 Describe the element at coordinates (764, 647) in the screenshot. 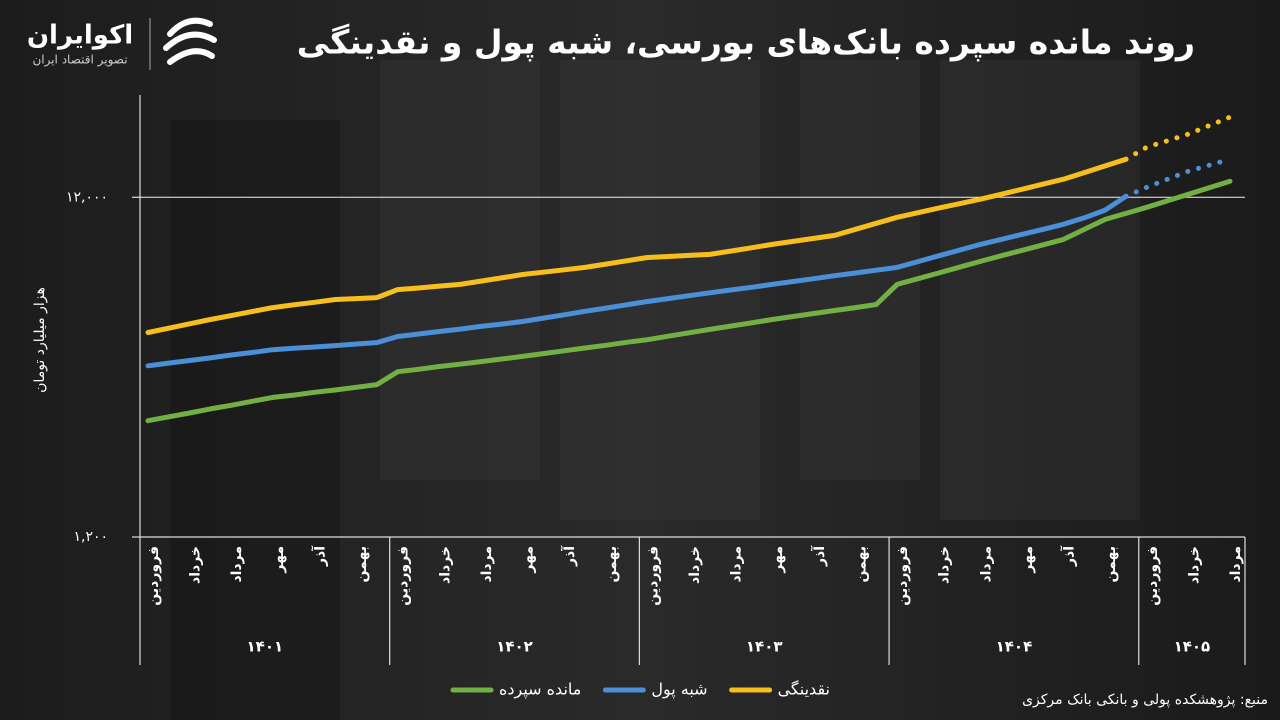

I see `year-label: ۱۴۰۳` at that location.